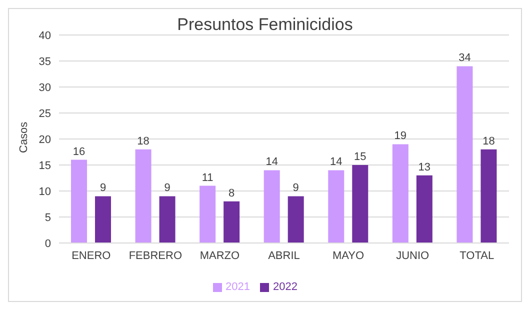 The image size is (530, 312). I want to click on x-tick-label: ENERO, so click(92, 256).